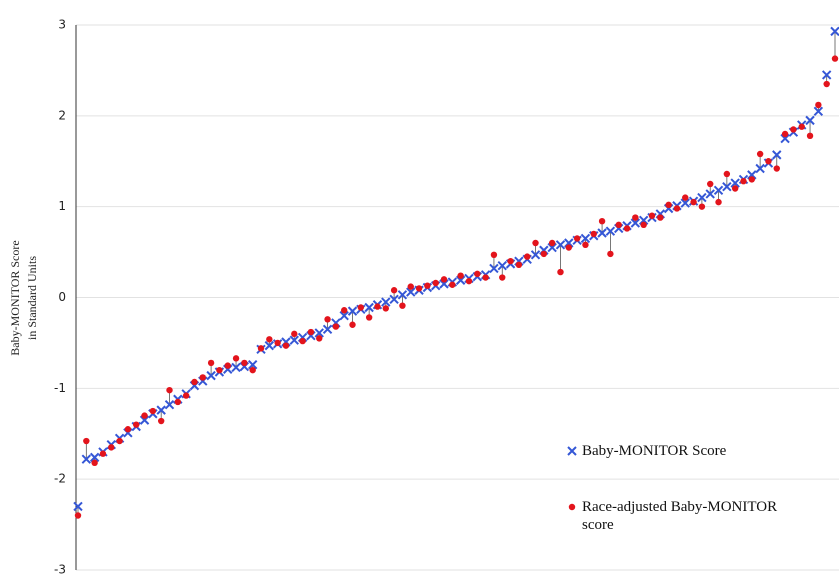  Describe the element at coordinates (60, 479) in the screenshot. I see `y-tick-label: -2` at that location.